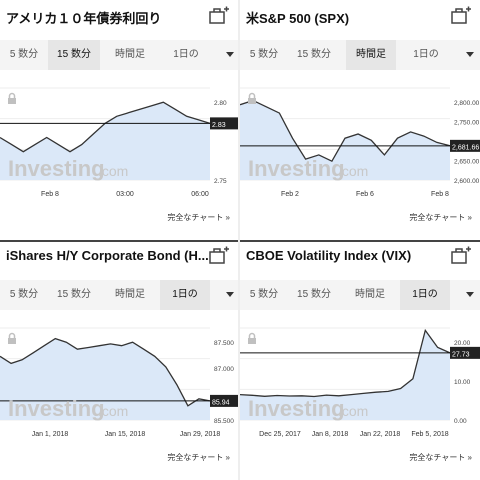  I want to click on y-tick-label: 2.80, so click(220, 103).